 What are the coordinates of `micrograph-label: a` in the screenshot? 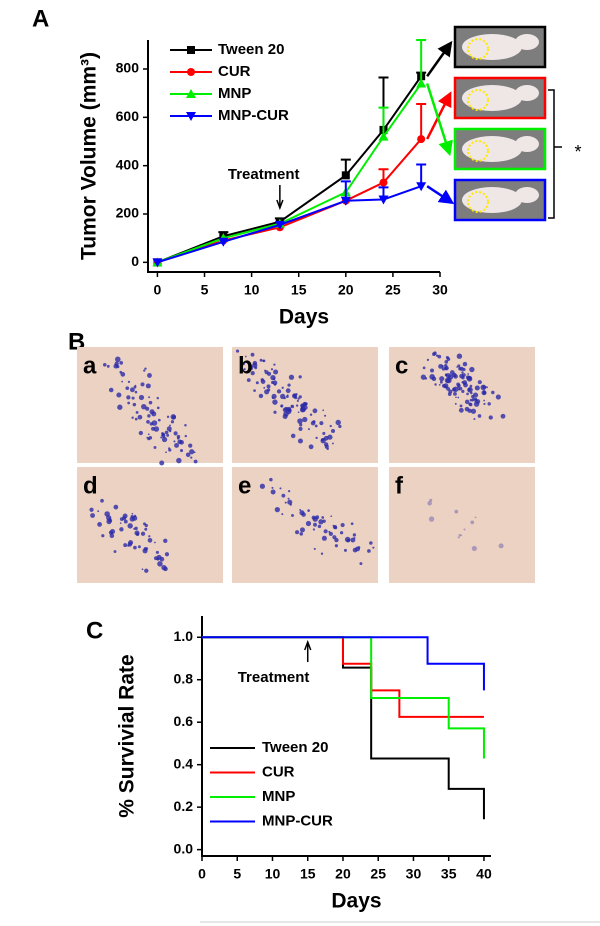 It's located at (90, 365).